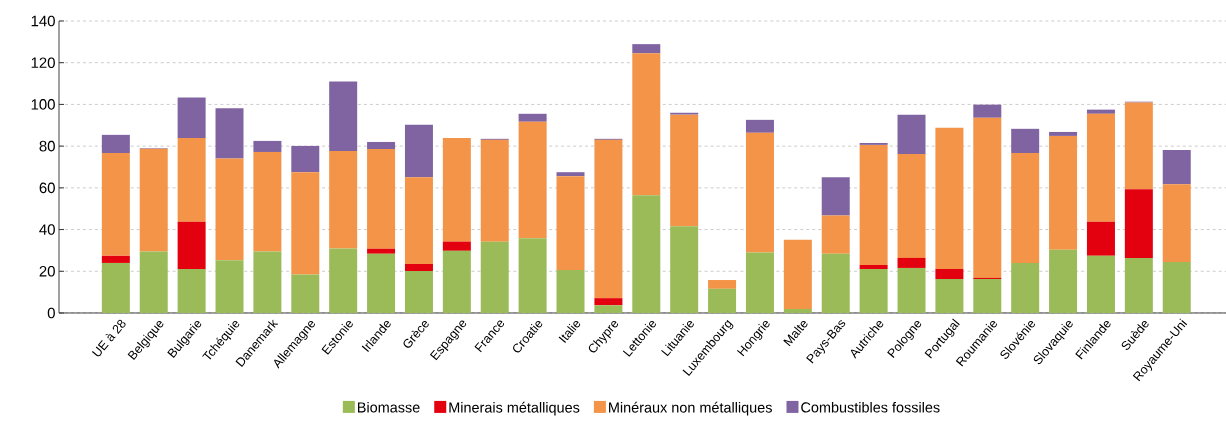 The height and width of the screenshot is (435, 1226). I want to click on y-tick-label: 100, so click(43, 104).